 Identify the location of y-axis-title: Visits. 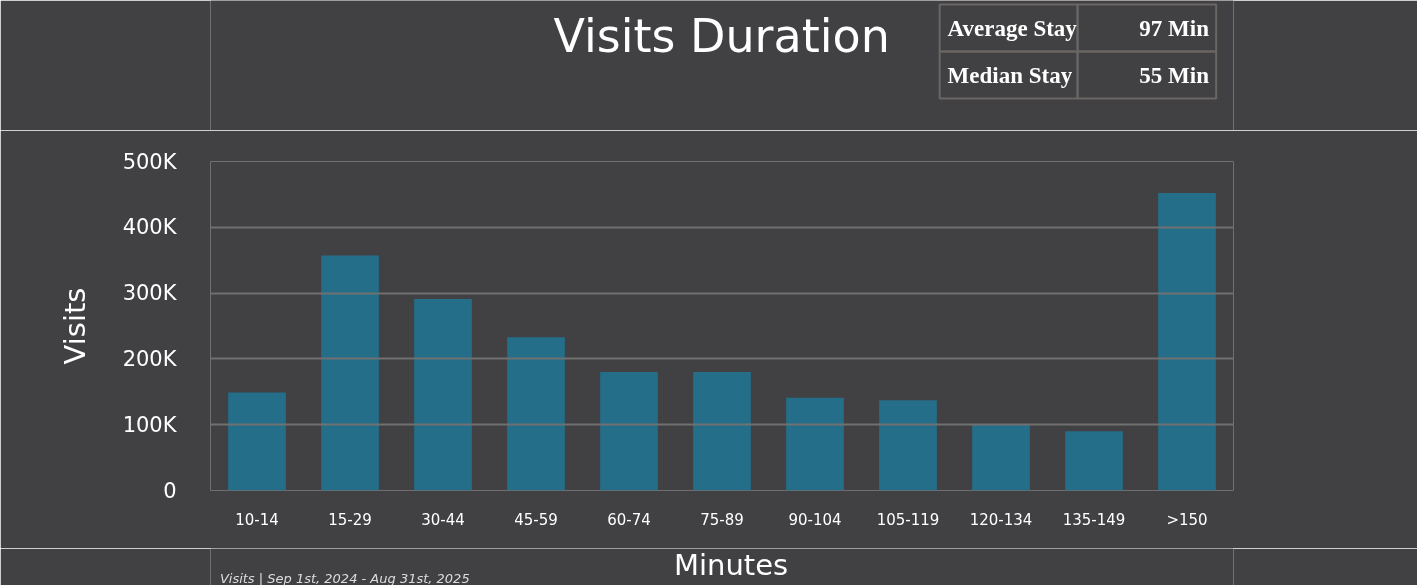
(74, 326).